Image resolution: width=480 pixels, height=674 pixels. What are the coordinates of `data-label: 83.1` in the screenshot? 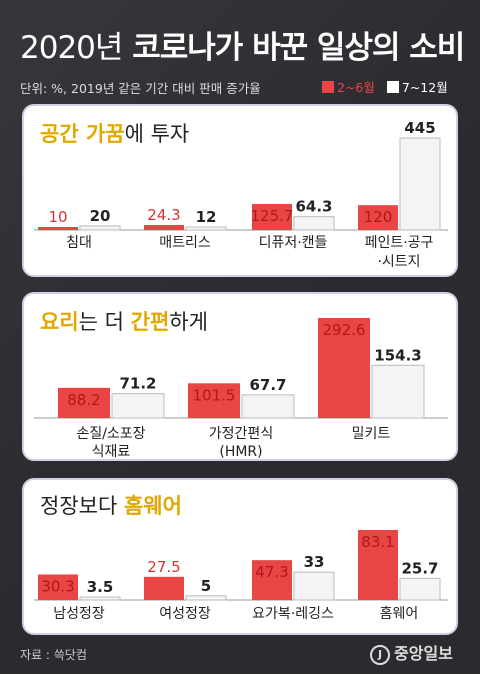 It's located at (377, 542).